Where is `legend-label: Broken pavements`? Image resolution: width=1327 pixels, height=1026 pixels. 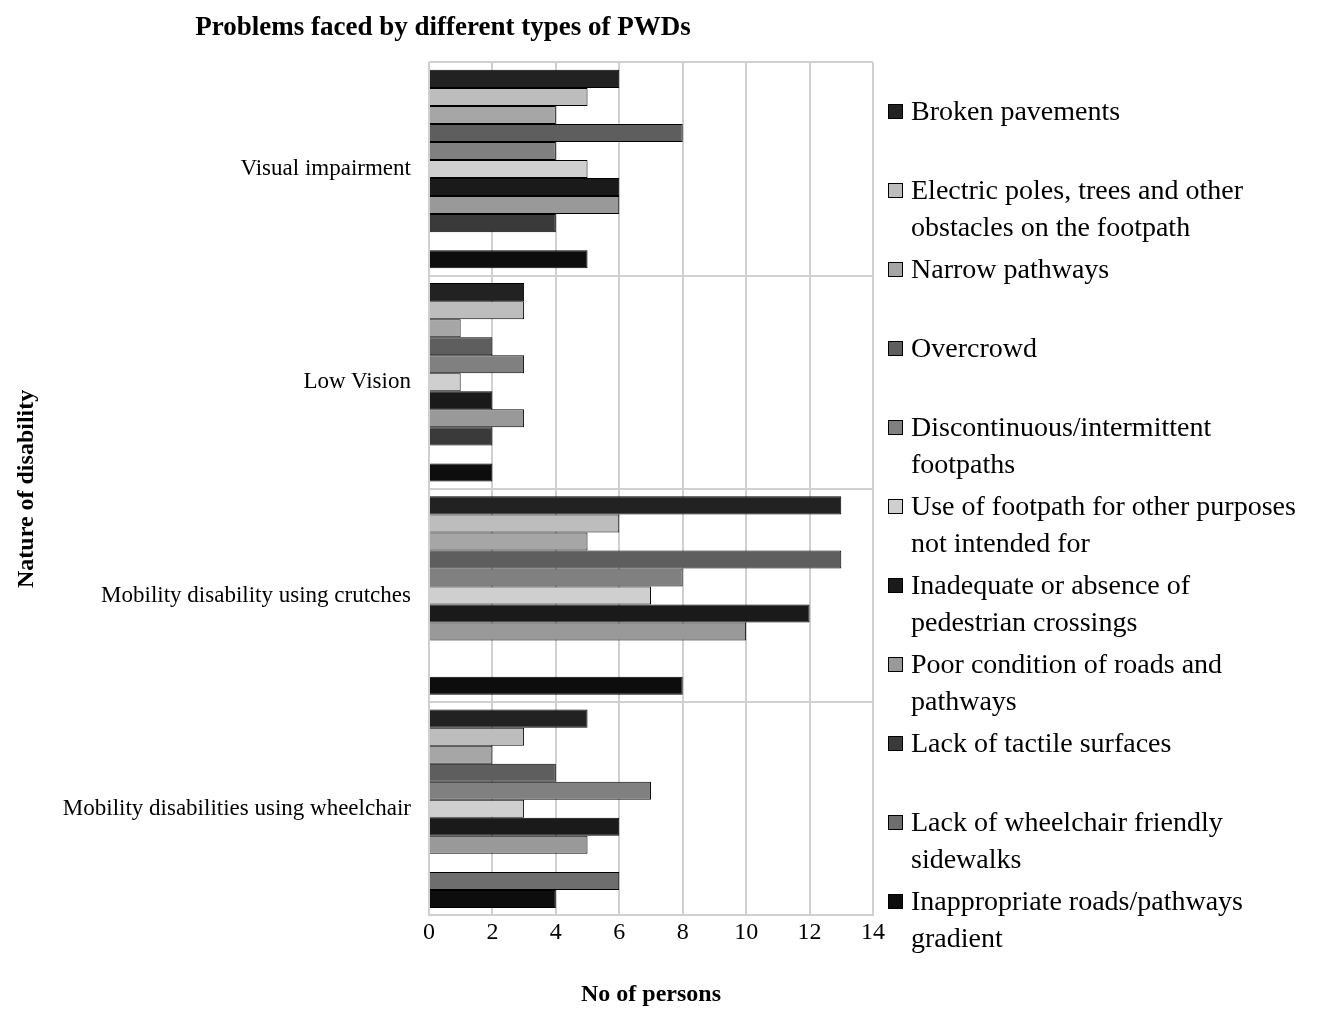
legend-label: Broken pavements is located at coordinates (1016, 111).